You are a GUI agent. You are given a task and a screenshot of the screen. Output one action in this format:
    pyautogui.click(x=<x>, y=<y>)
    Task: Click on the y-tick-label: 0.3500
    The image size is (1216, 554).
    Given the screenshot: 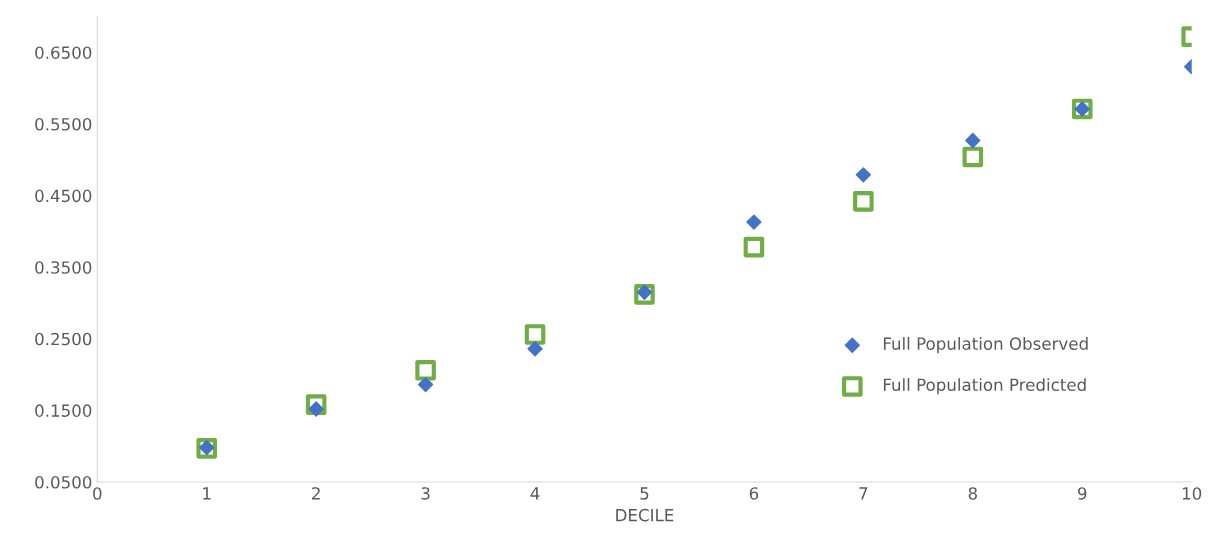 What is the action you would take?
    pyautogui.click(x=63, y=267)
    